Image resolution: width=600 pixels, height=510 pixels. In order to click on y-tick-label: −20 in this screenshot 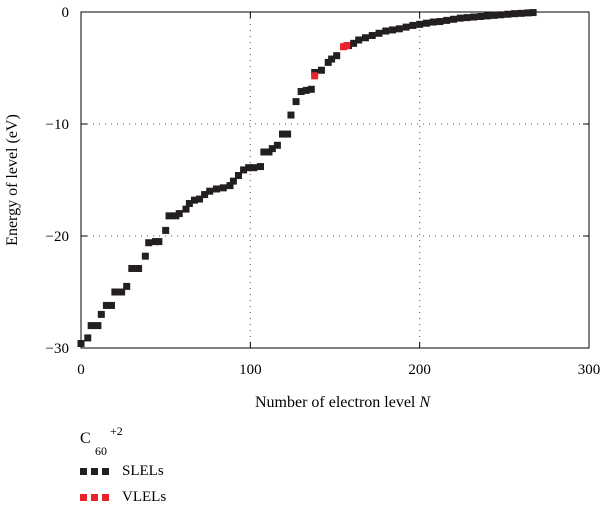, I will do `click(57, 237)`.